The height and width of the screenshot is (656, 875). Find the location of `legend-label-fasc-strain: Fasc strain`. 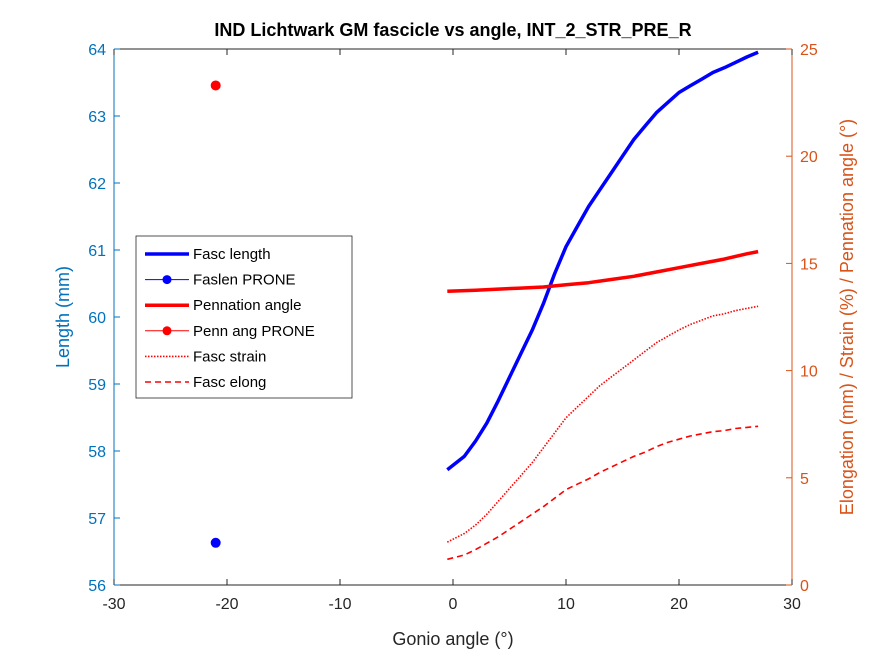

legend-label-fasc-strain: Fasc strain is located at coordinates (229, 356).